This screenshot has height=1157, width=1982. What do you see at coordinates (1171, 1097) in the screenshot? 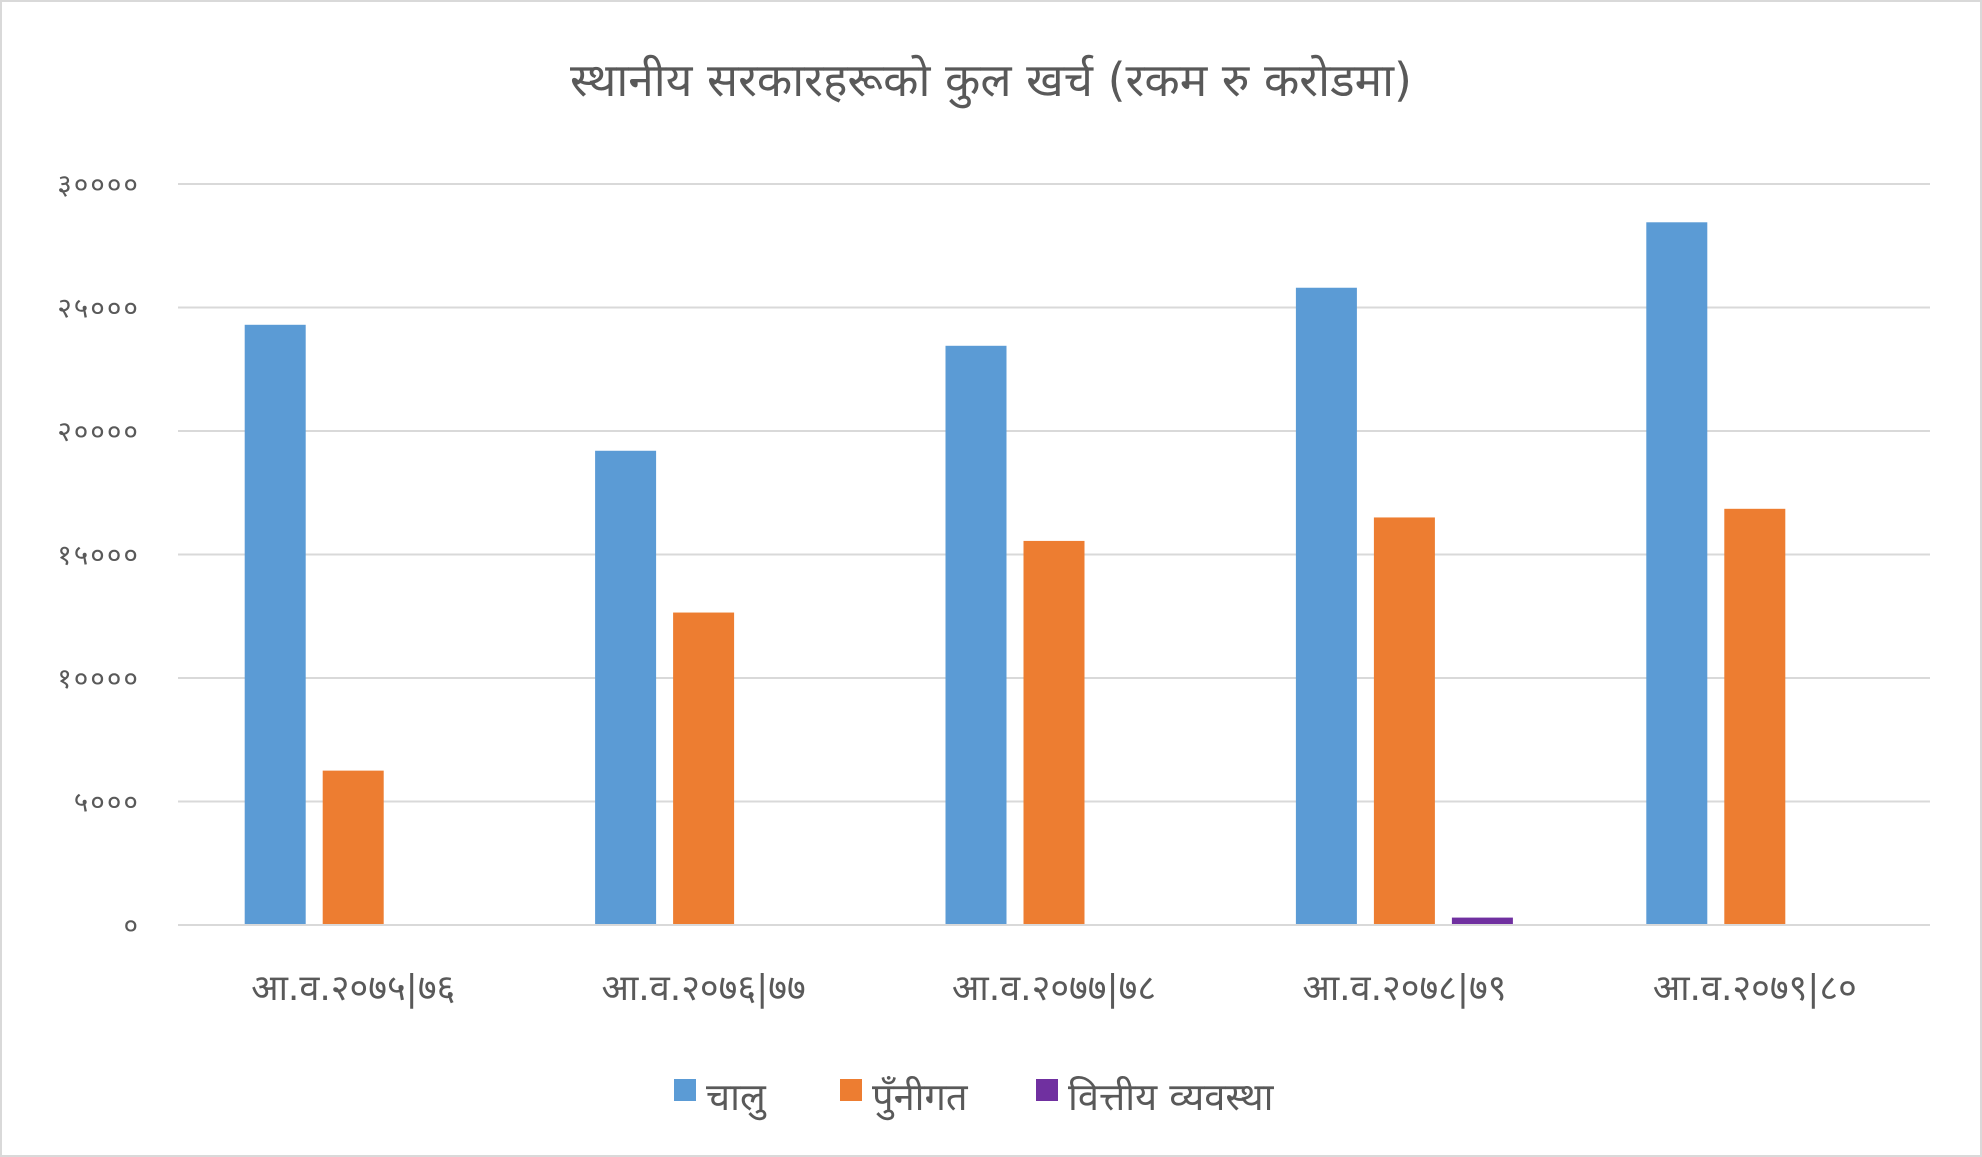
I see `legend-label: वित्तीय व्यवस्था` at bounding box center [1171, 1097].